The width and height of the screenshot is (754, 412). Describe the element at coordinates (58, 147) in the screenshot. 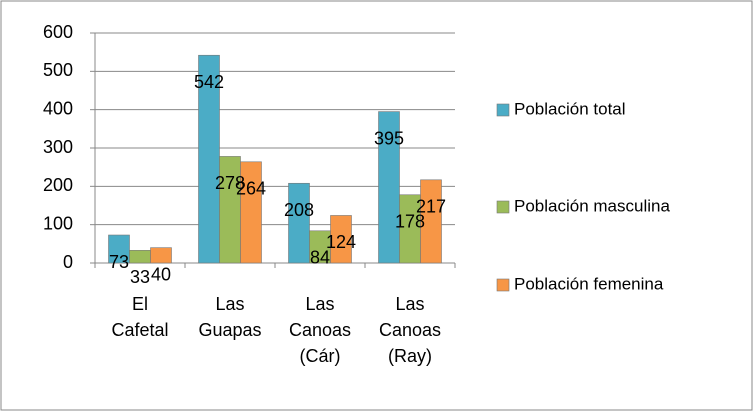

I see `y-tick-label: 300` at that location.